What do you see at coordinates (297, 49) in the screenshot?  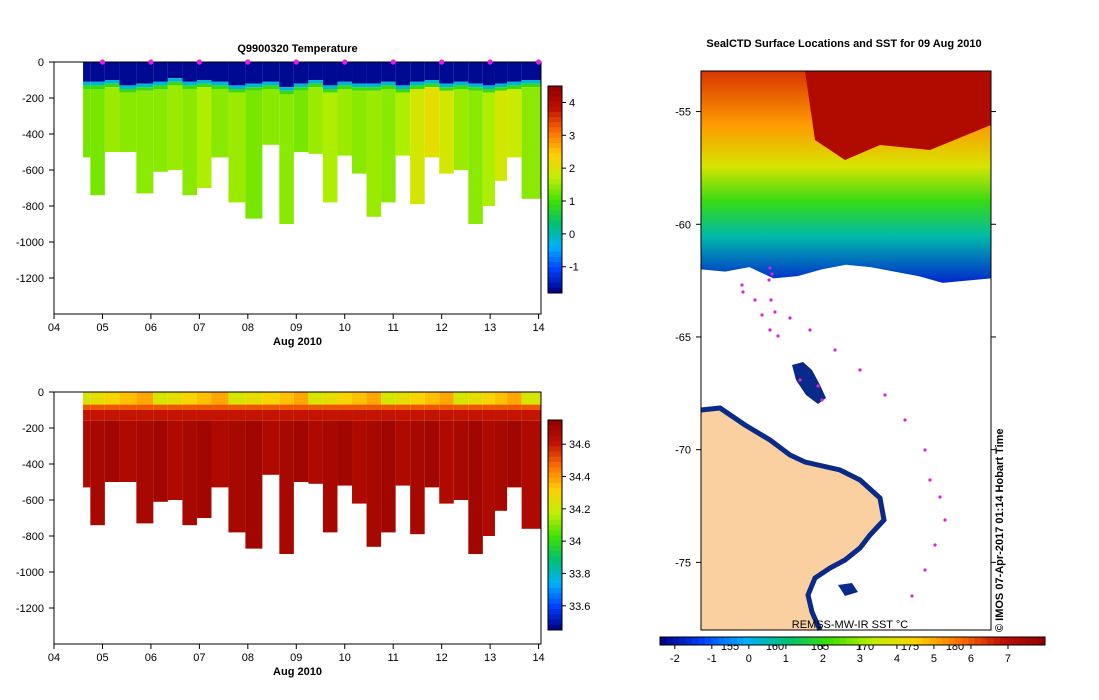 I see `chart-title: Q9900320 Temperature` at bounding box center [297, 49].